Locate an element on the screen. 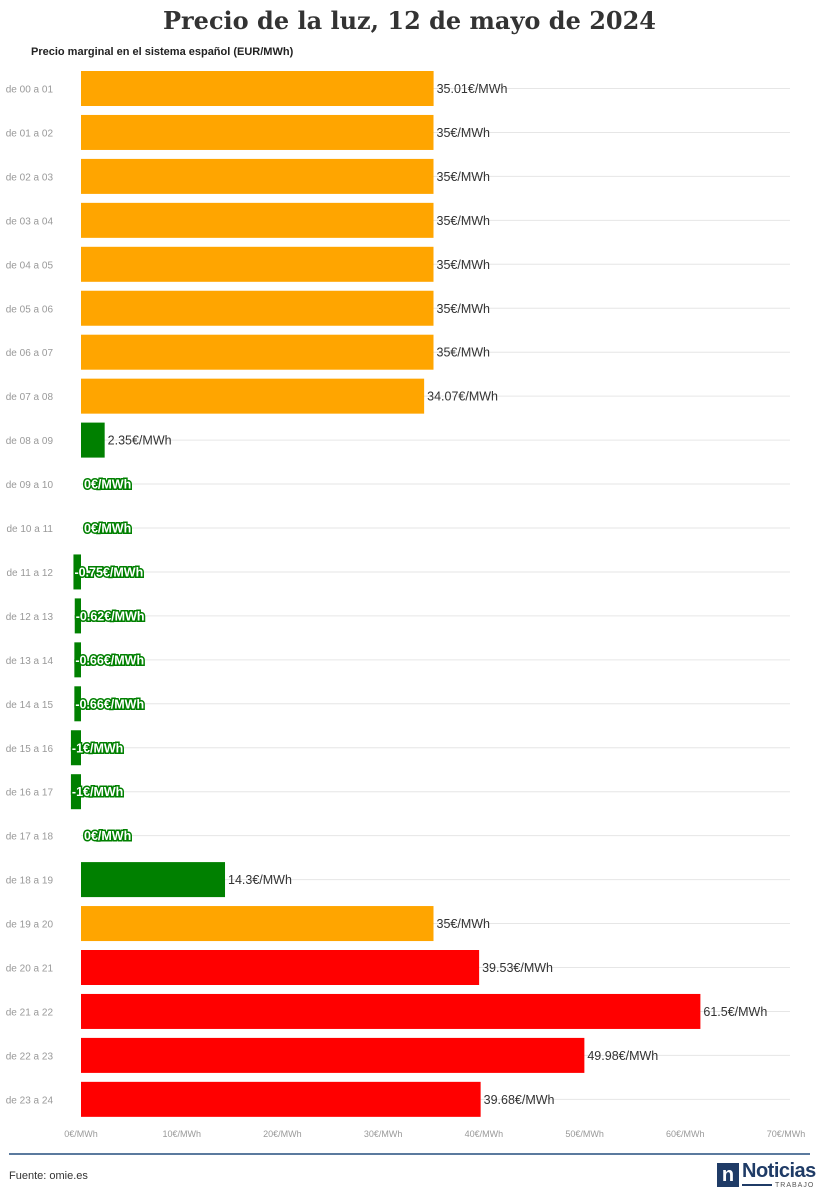  category-label: de 07 a 08 is located at coordinates (30, 397).